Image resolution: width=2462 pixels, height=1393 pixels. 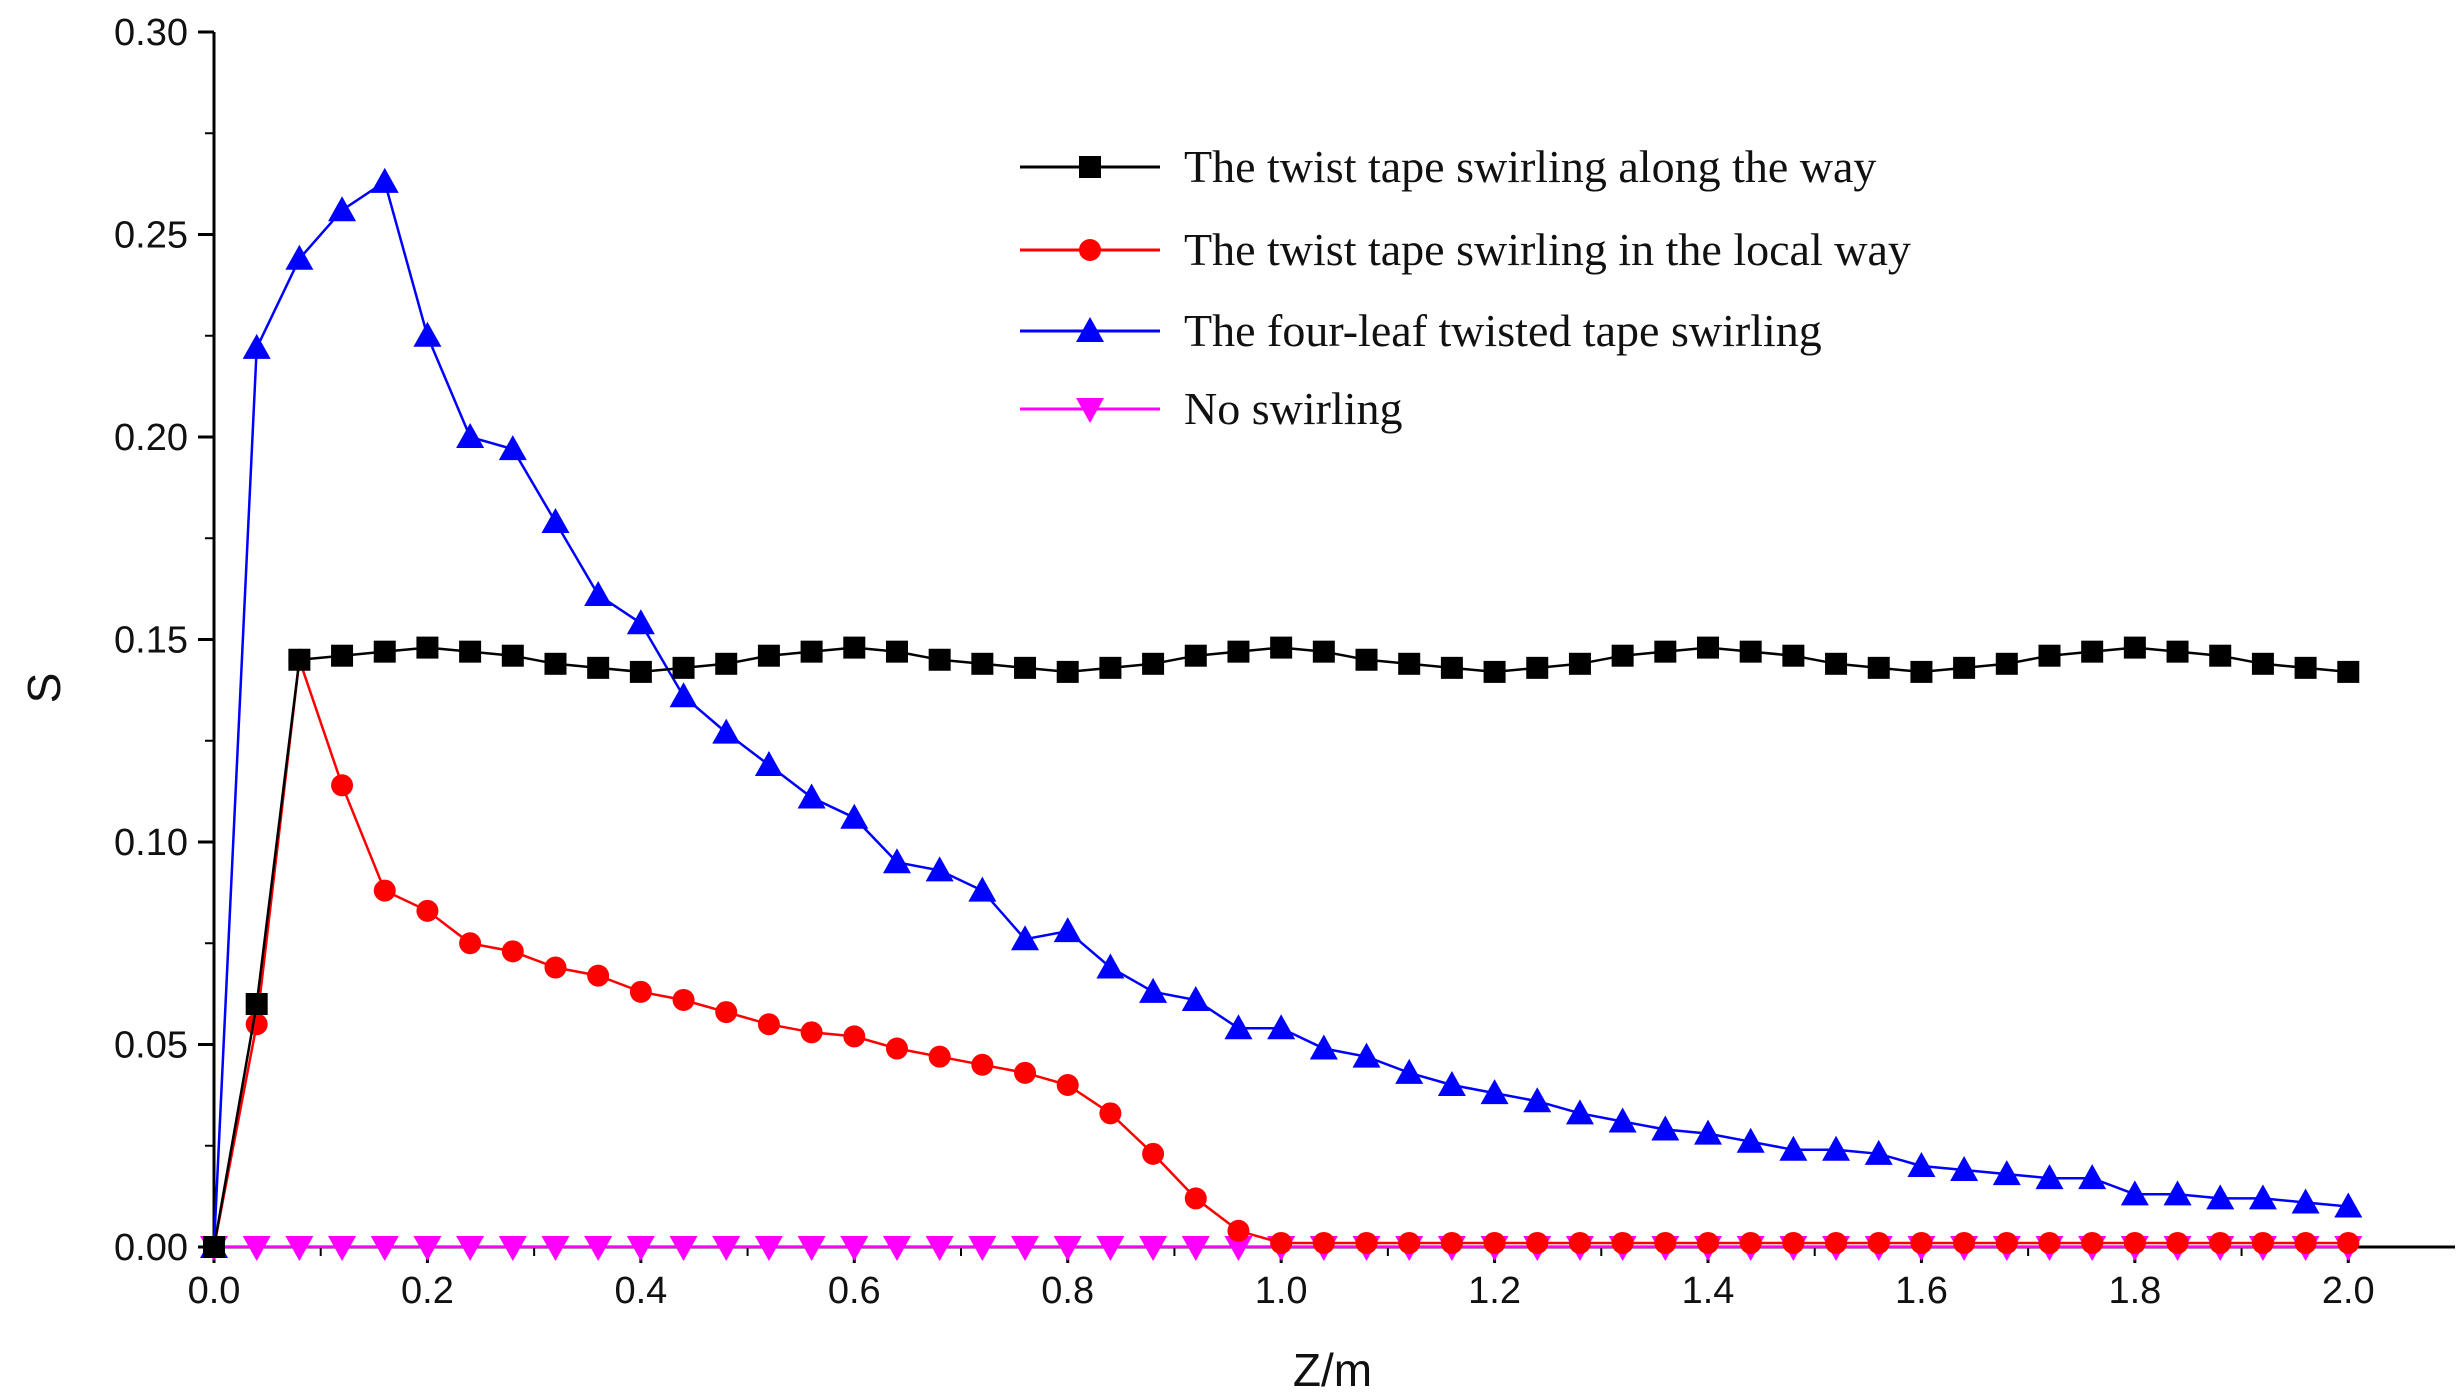 What do you see at coordinates (151, 641) in the screenshot?
I see `y-tick-label: 0.15` at bounding box center [151, 641].